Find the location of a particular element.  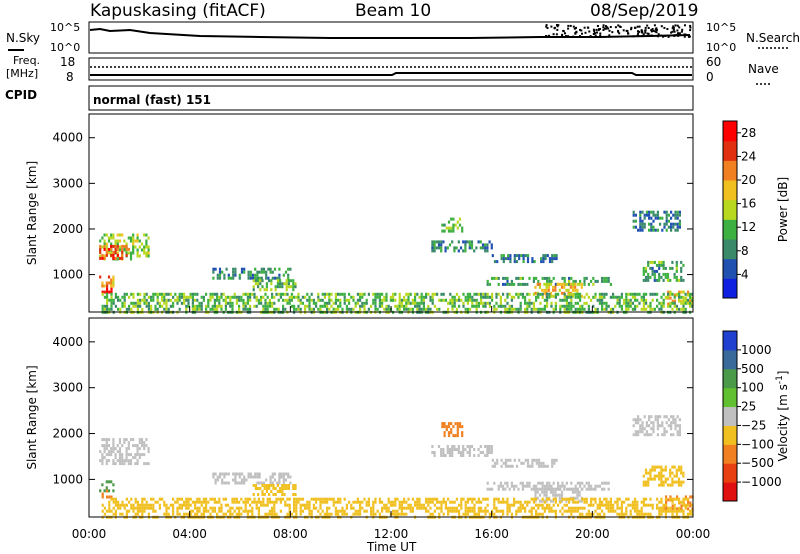

data-region is located at coordinates (252, 478).